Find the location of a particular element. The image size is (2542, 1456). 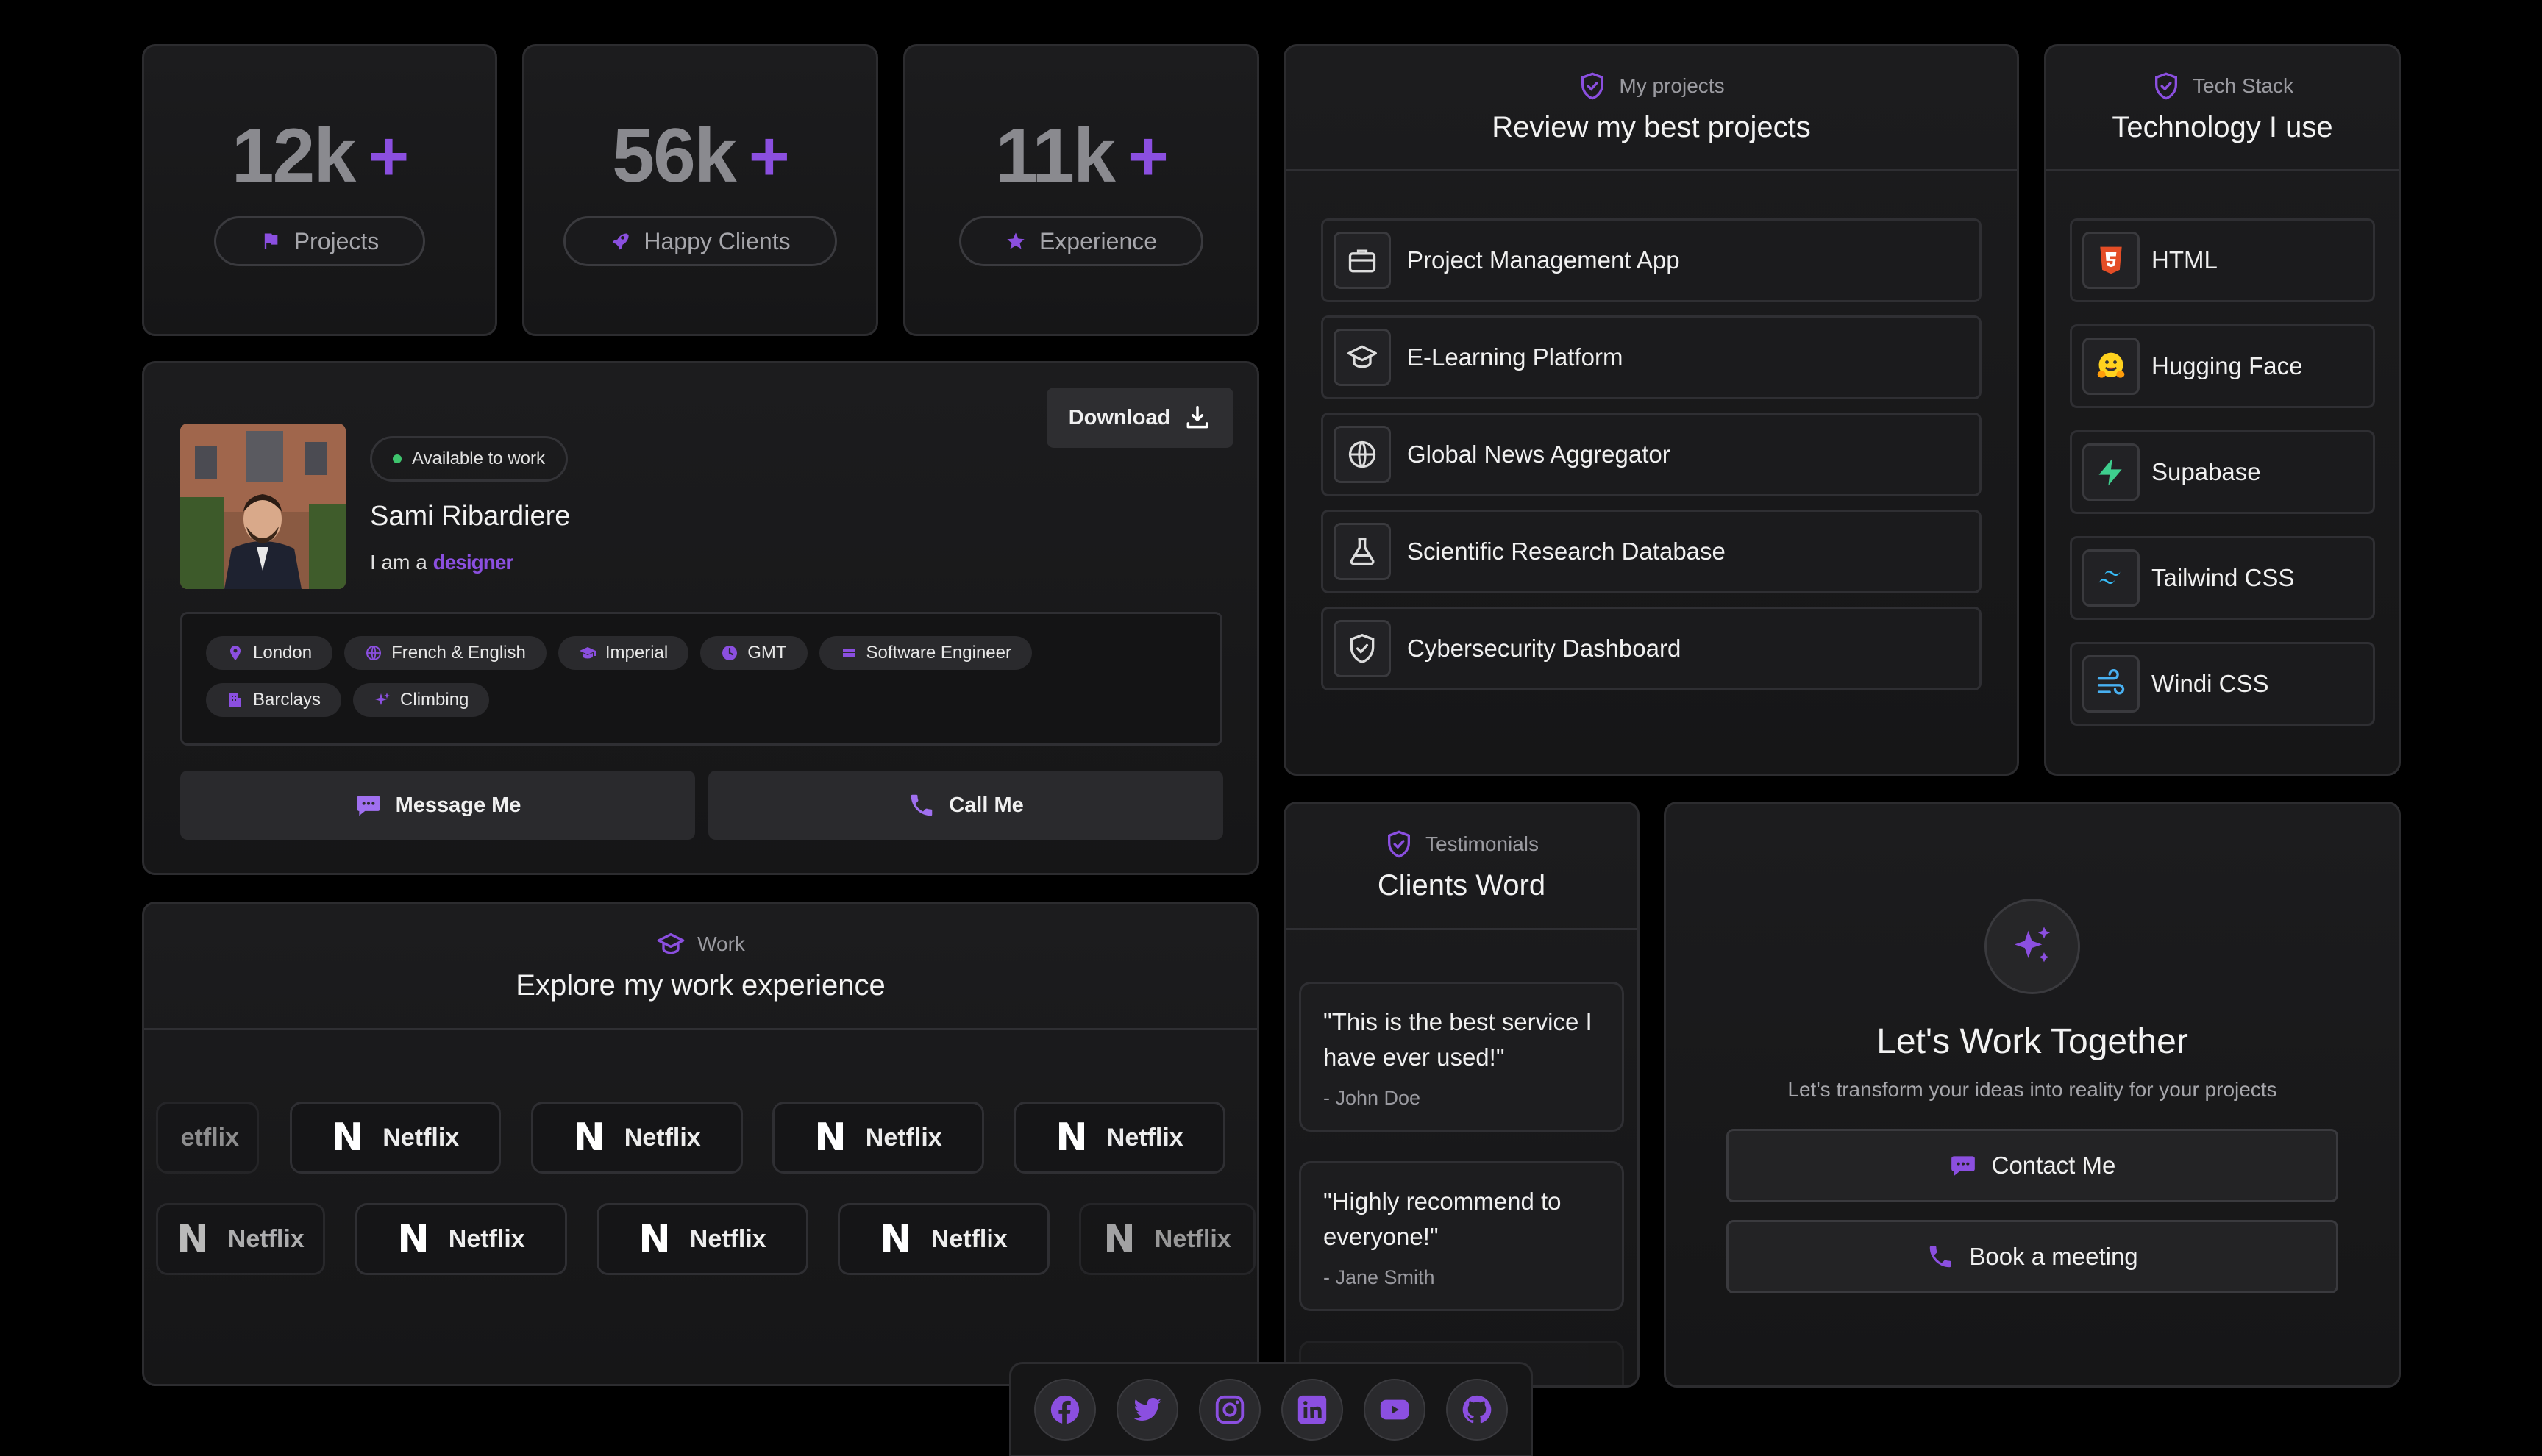

project-item: E-Learning Platform is located at coordinates (1652, 357).